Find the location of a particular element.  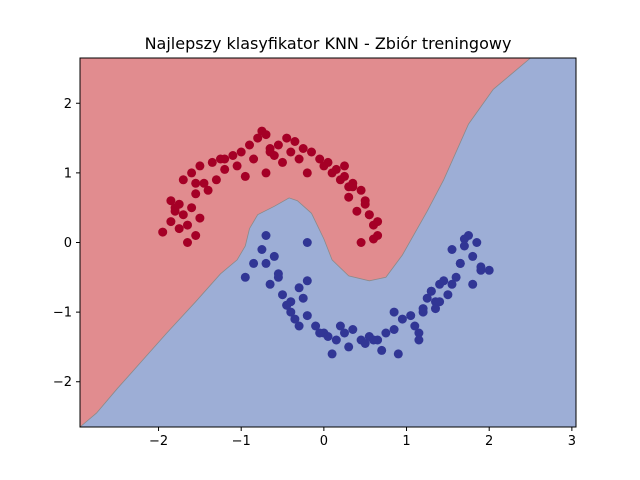

y-axis: −2 −1 0 1 2 is located at coordinates (66, 243).